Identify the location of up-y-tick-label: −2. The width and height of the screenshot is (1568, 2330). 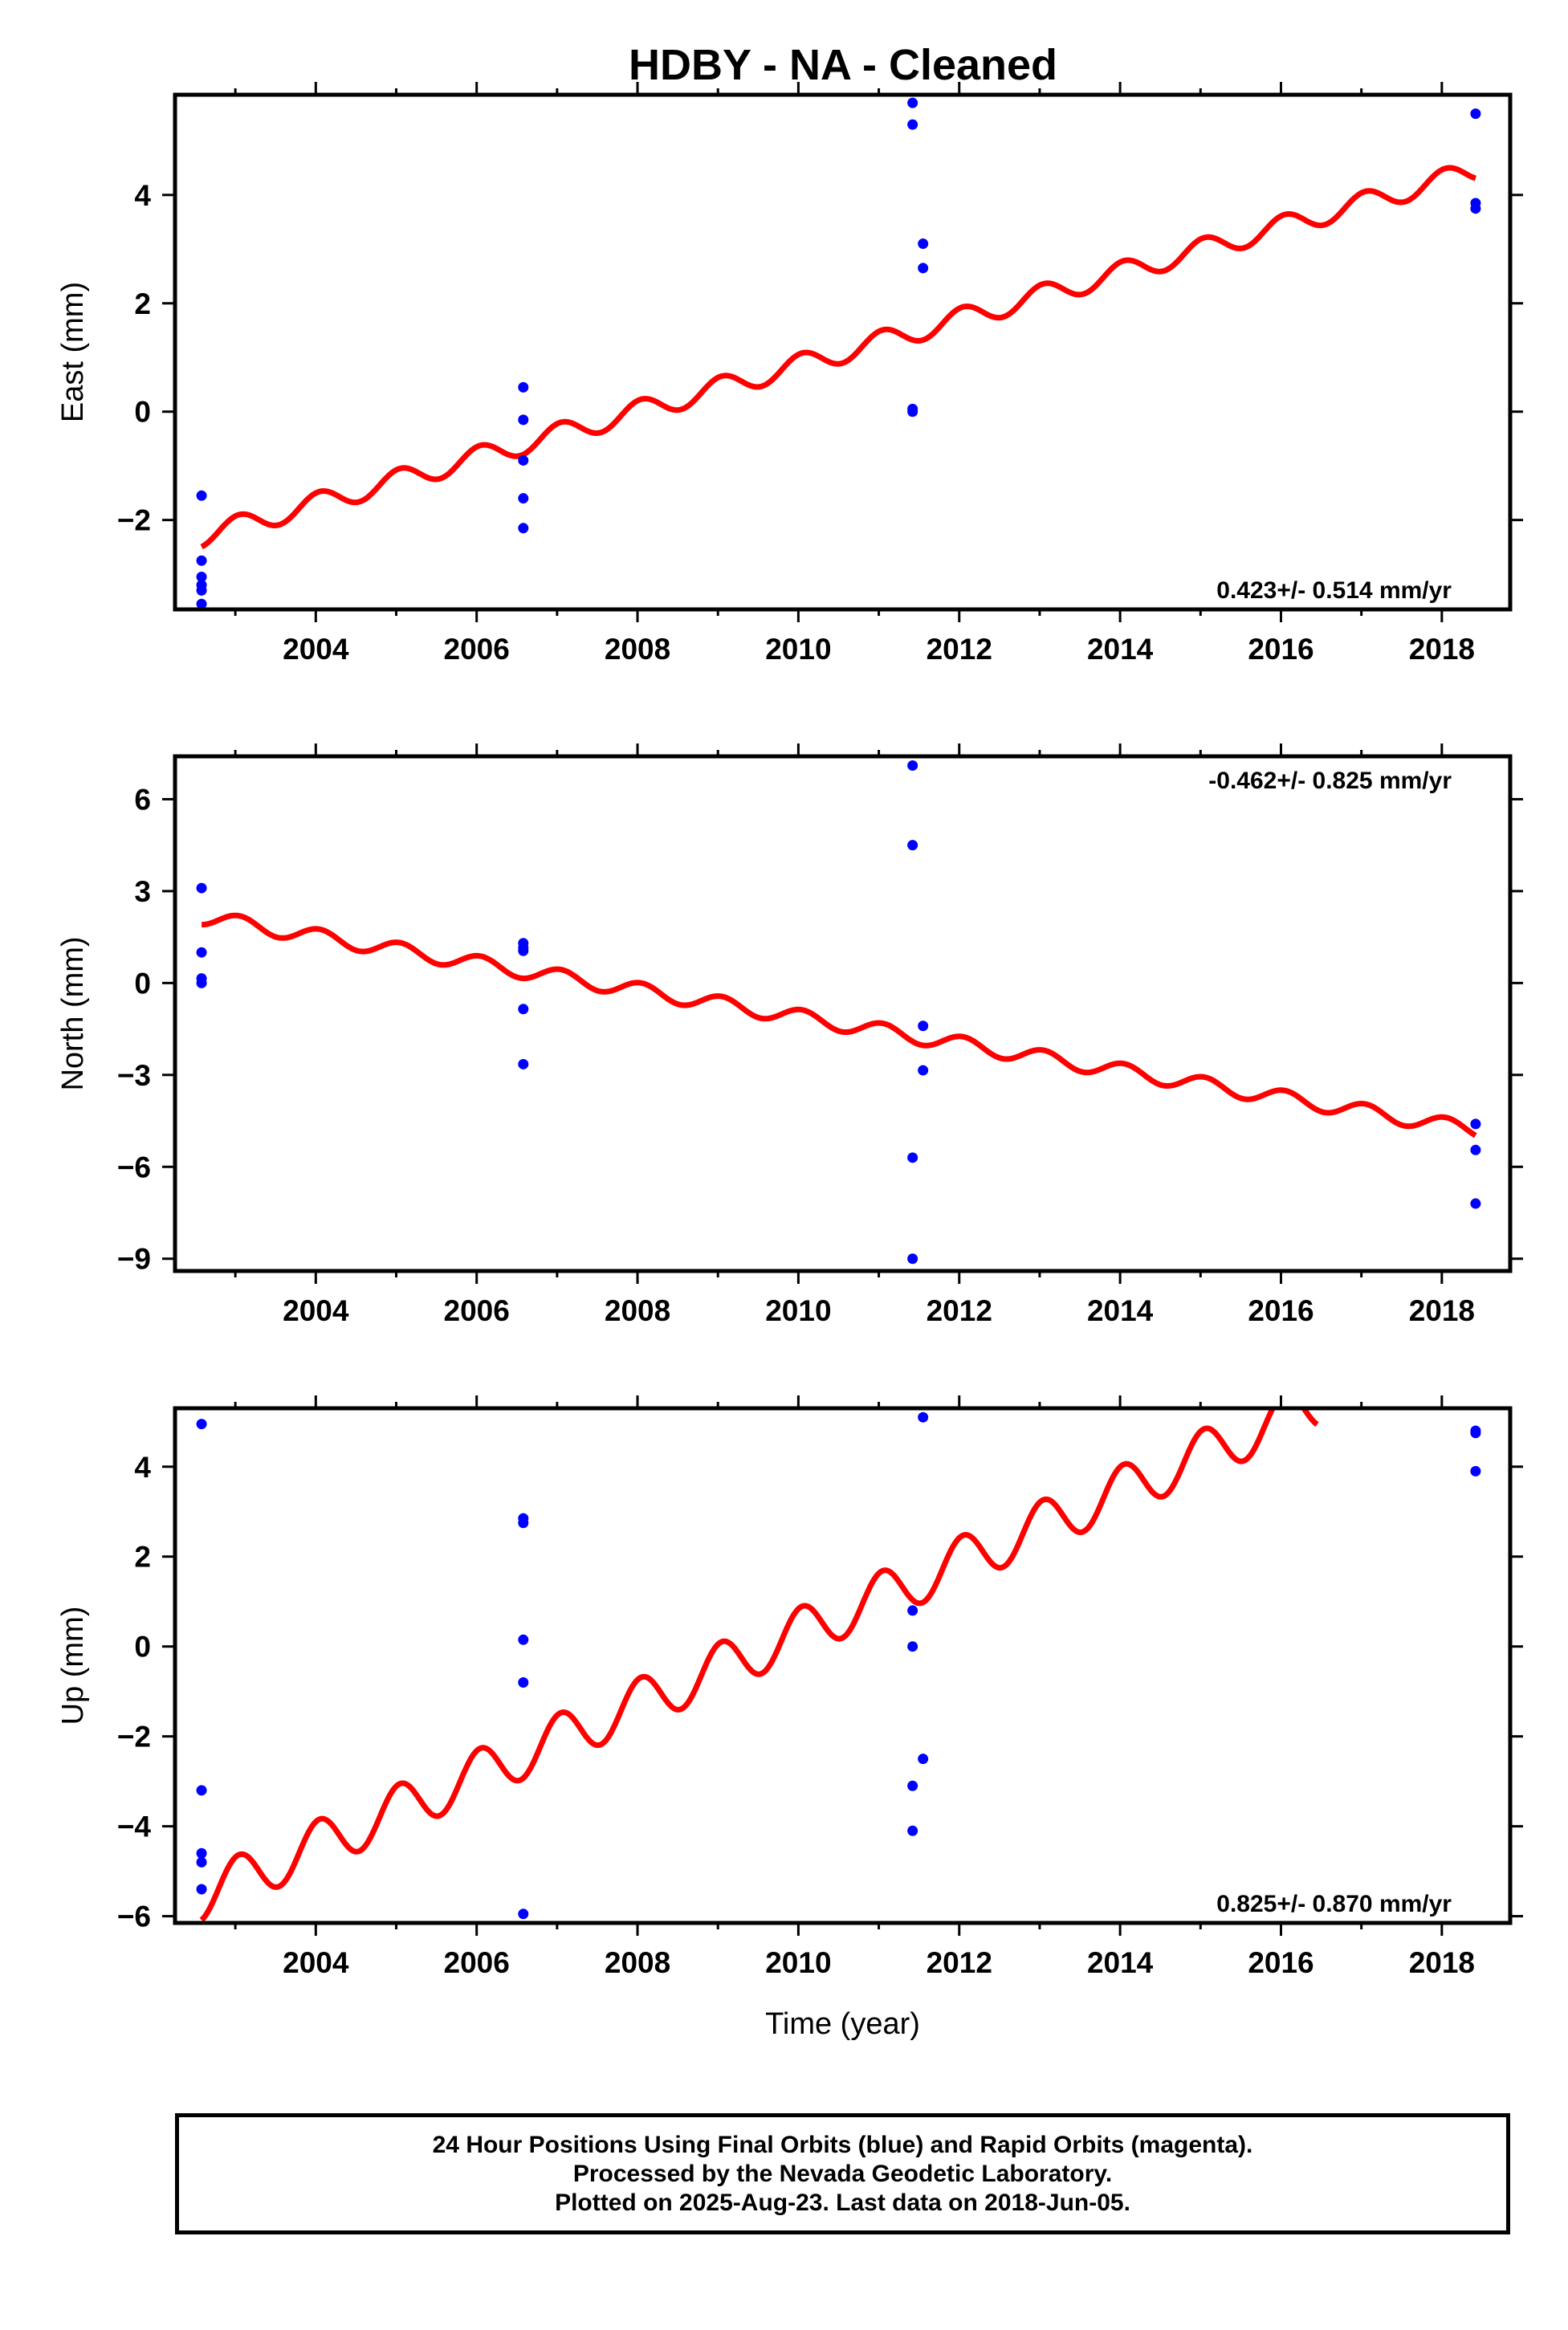
(134, 1737).